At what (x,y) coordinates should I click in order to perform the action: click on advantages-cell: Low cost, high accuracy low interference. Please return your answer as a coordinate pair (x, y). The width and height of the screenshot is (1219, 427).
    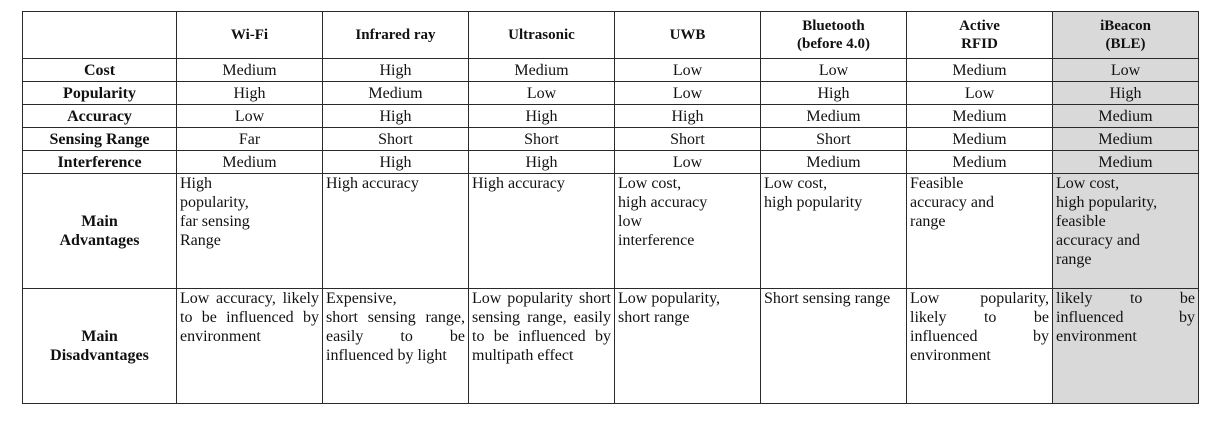
    Looking at the image, I should click on (687, 231).